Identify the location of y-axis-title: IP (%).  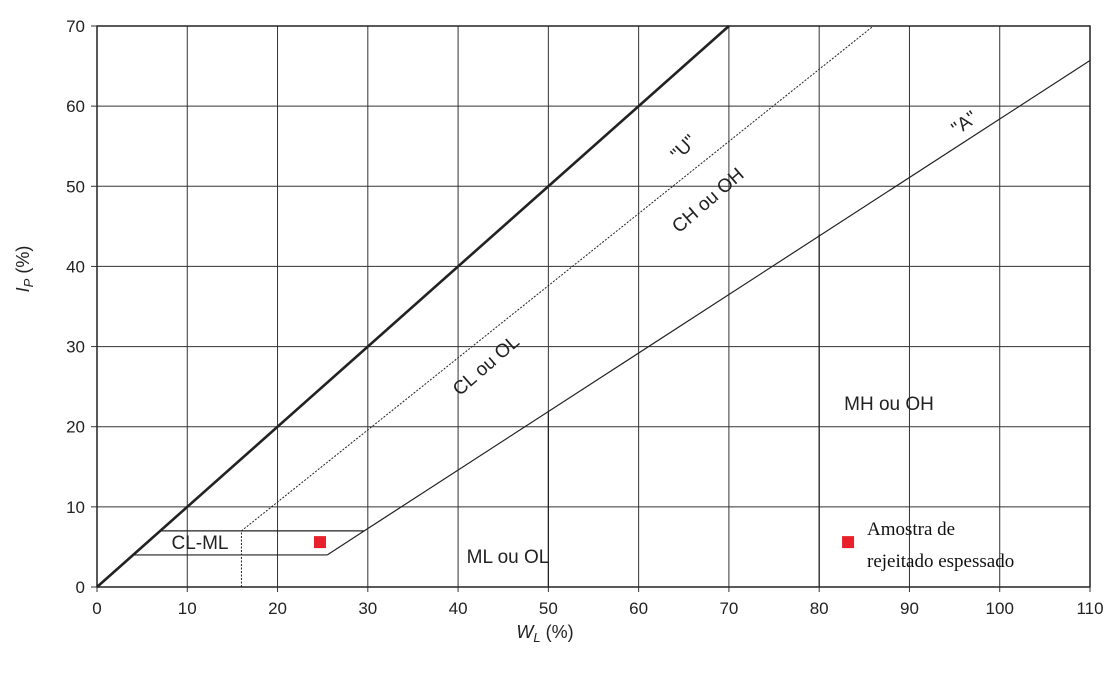
(24, 269).